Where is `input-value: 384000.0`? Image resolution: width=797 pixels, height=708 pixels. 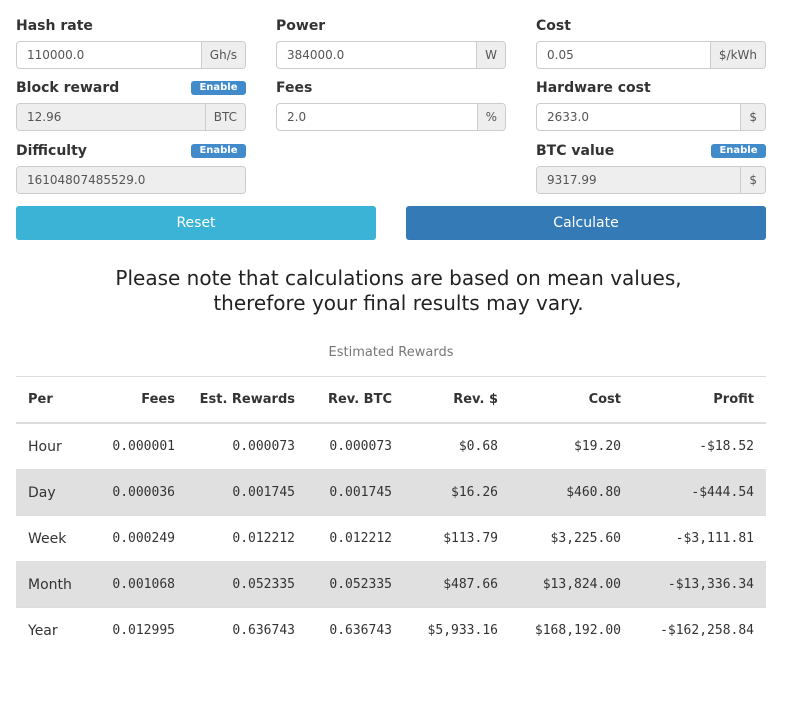 input-value: 384000.0 is located at coordinates (316, 55).